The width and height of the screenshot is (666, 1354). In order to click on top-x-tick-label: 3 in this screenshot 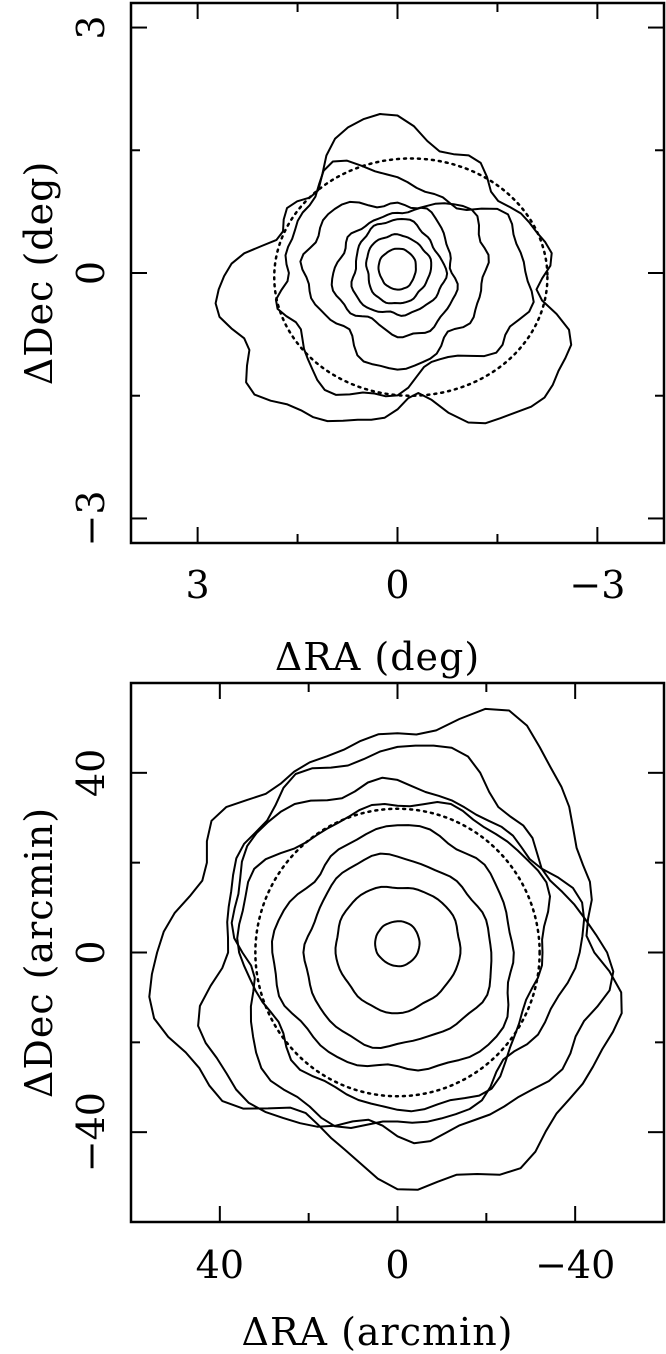, I will do `click(198, 585)`.